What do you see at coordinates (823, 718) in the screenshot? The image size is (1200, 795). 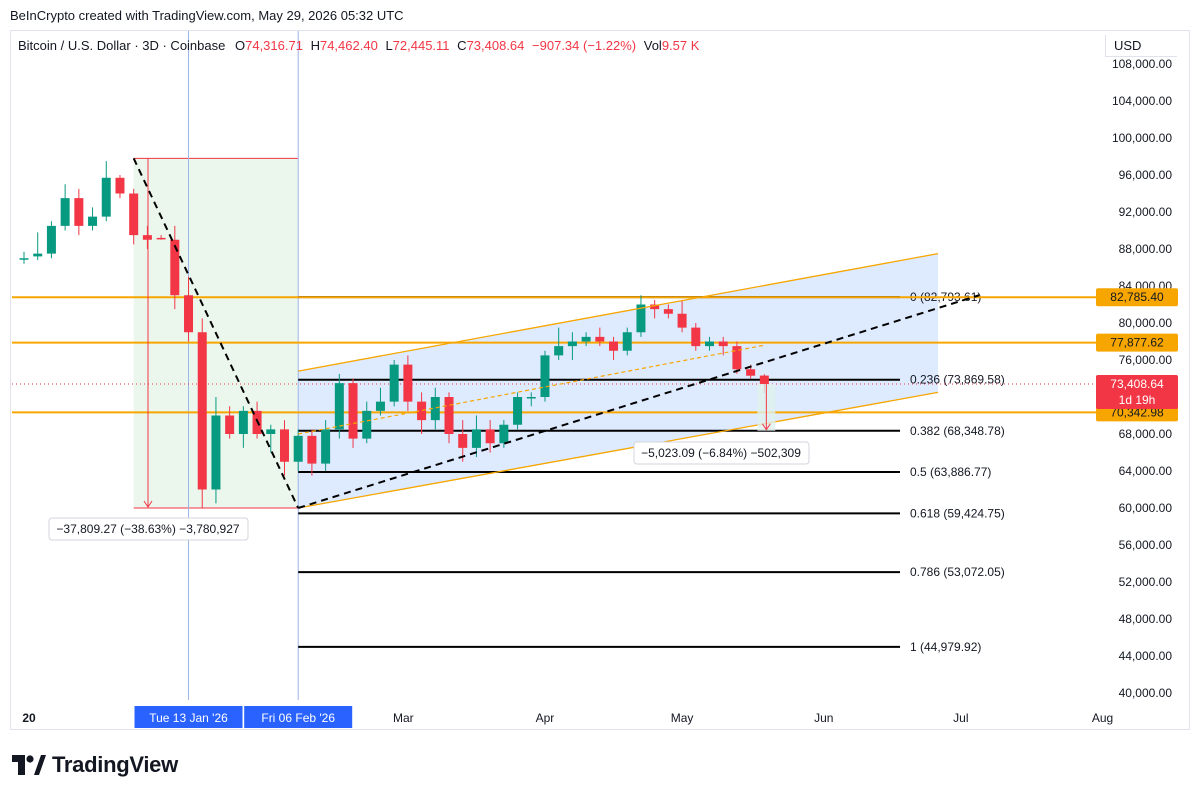 I see `time-axis-tick: Jun` at bounding box center [823, 718].